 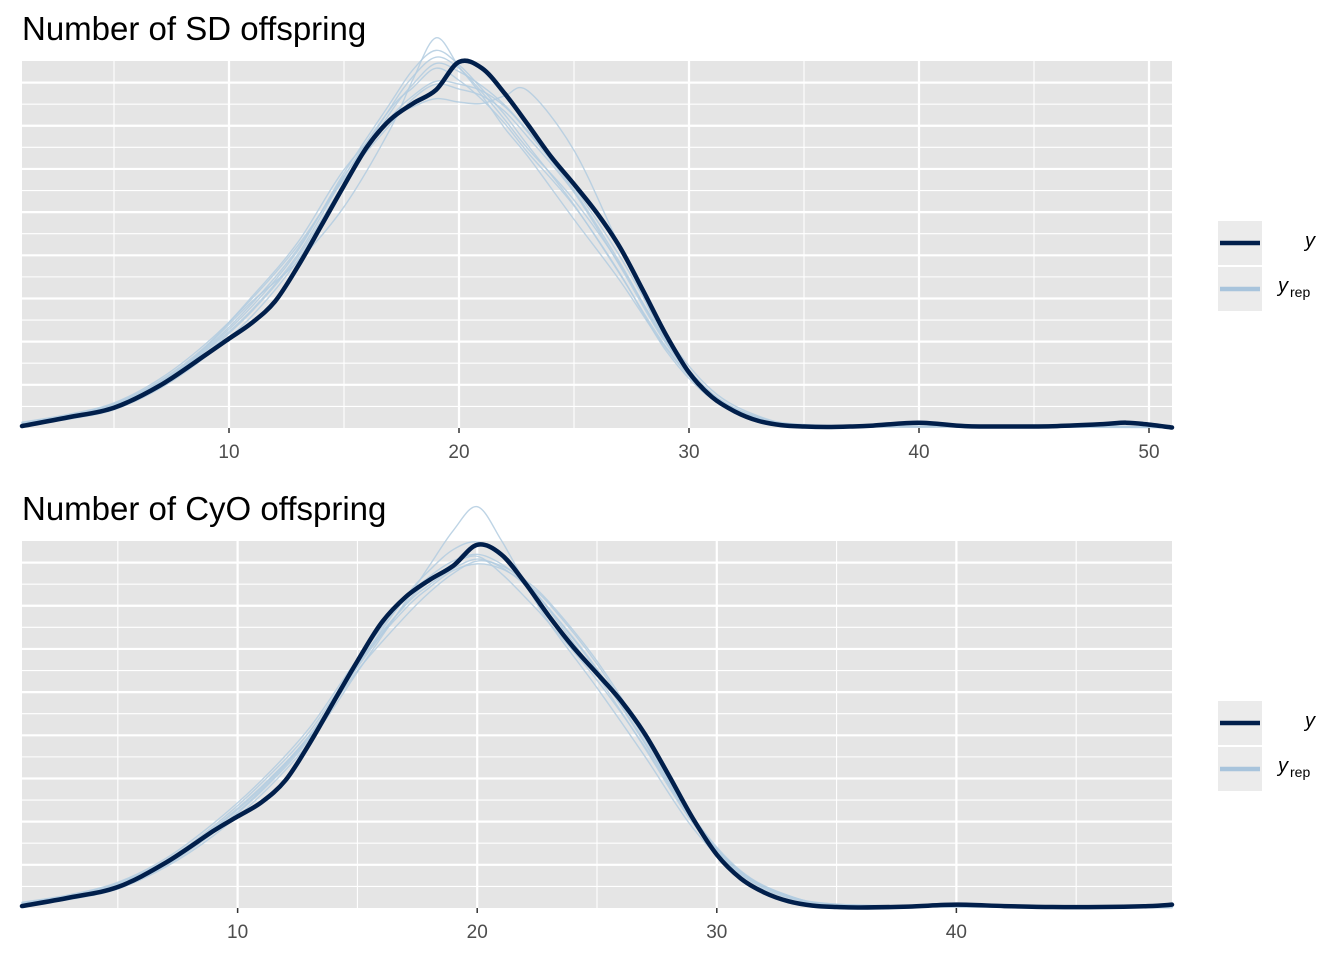 What do you see at coordinates (597, 925) in the screenshot?
I see `cyo-x-axis-ticks: 10 20 30 40` at bounding box center [597, 925].